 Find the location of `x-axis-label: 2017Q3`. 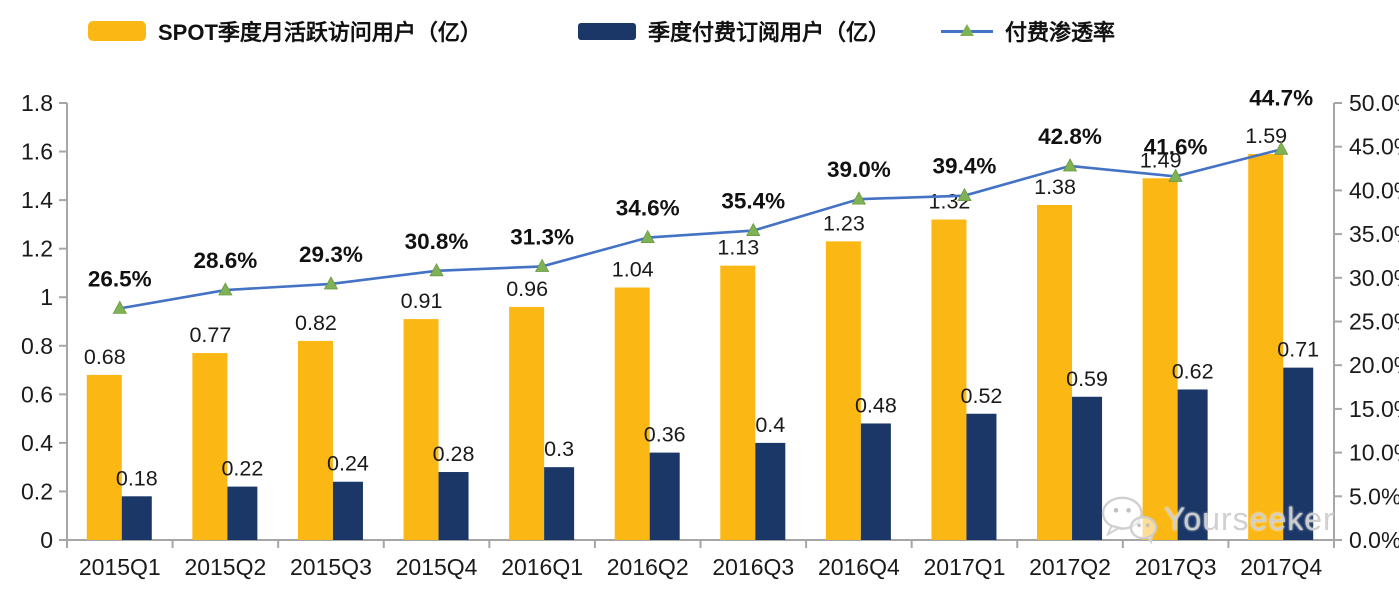

x-axis-label: 2017Q3 is located at coordinates (1176, 567).